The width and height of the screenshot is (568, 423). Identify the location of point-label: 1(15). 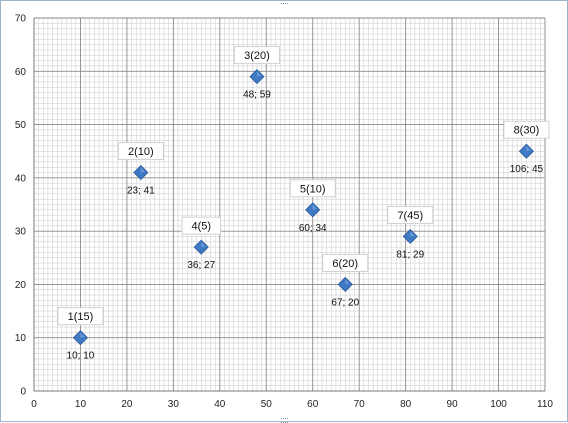
(81, 317).